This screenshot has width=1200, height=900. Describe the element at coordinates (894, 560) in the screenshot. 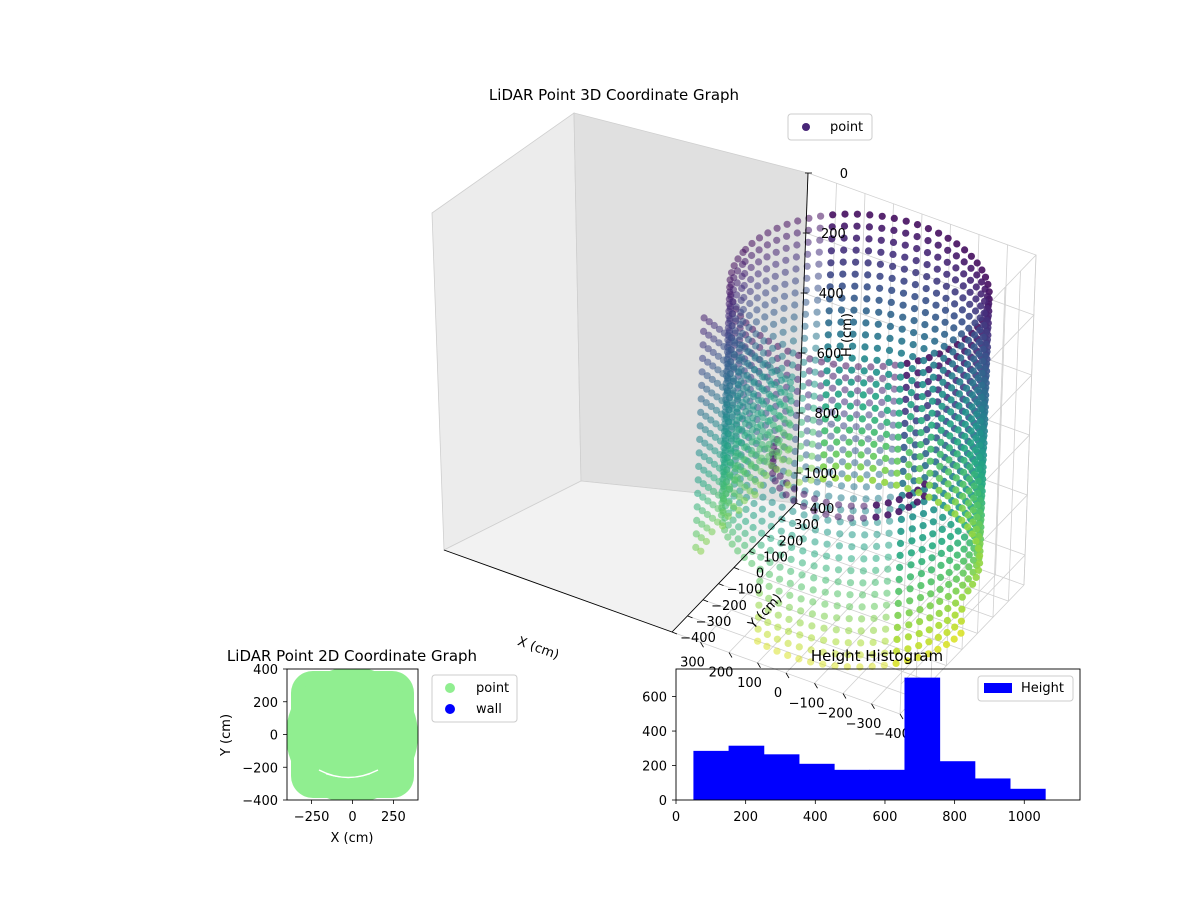

I see `grid-floor-y` at that location.